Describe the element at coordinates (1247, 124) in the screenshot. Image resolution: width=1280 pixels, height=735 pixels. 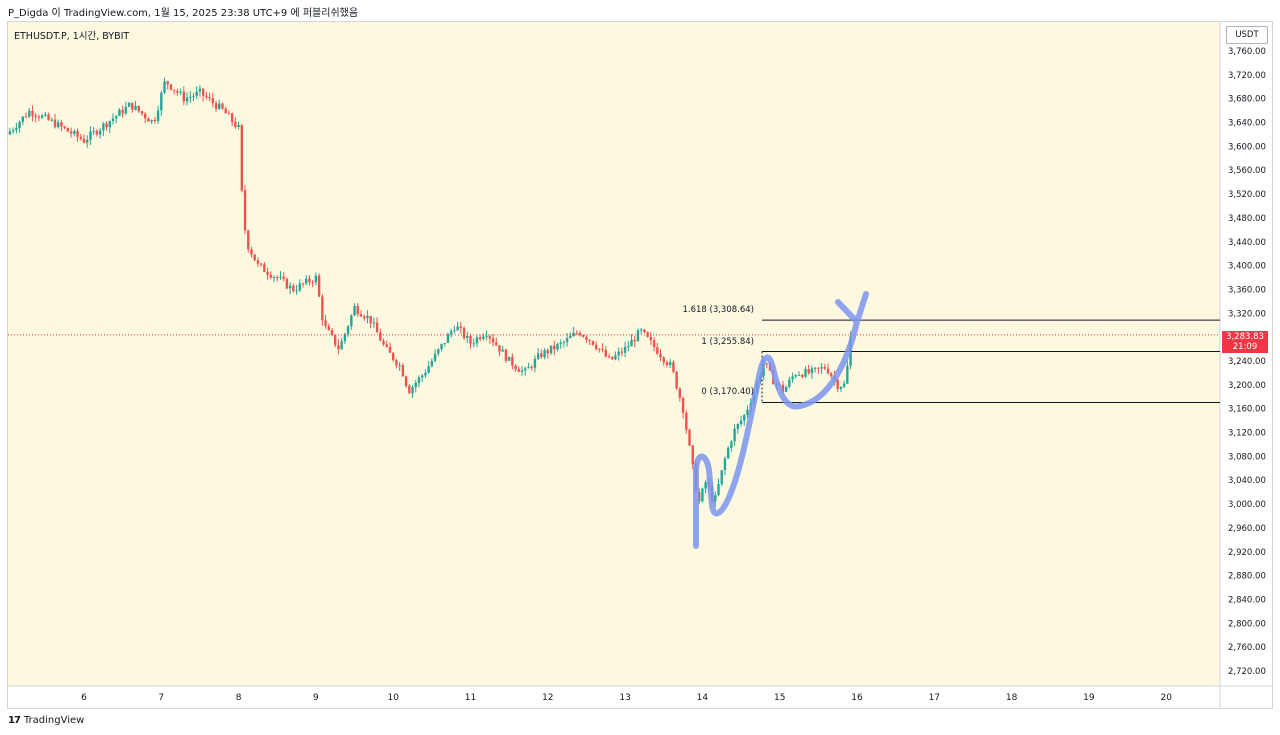
I see `price-tick-label: 3,640.00` at that location.